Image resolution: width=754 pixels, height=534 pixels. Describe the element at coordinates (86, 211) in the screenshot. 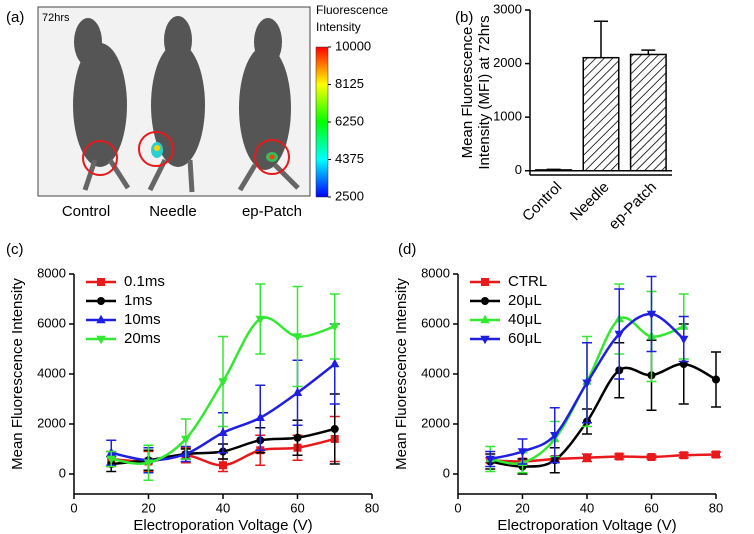

I see `image-label: Control` at that location.